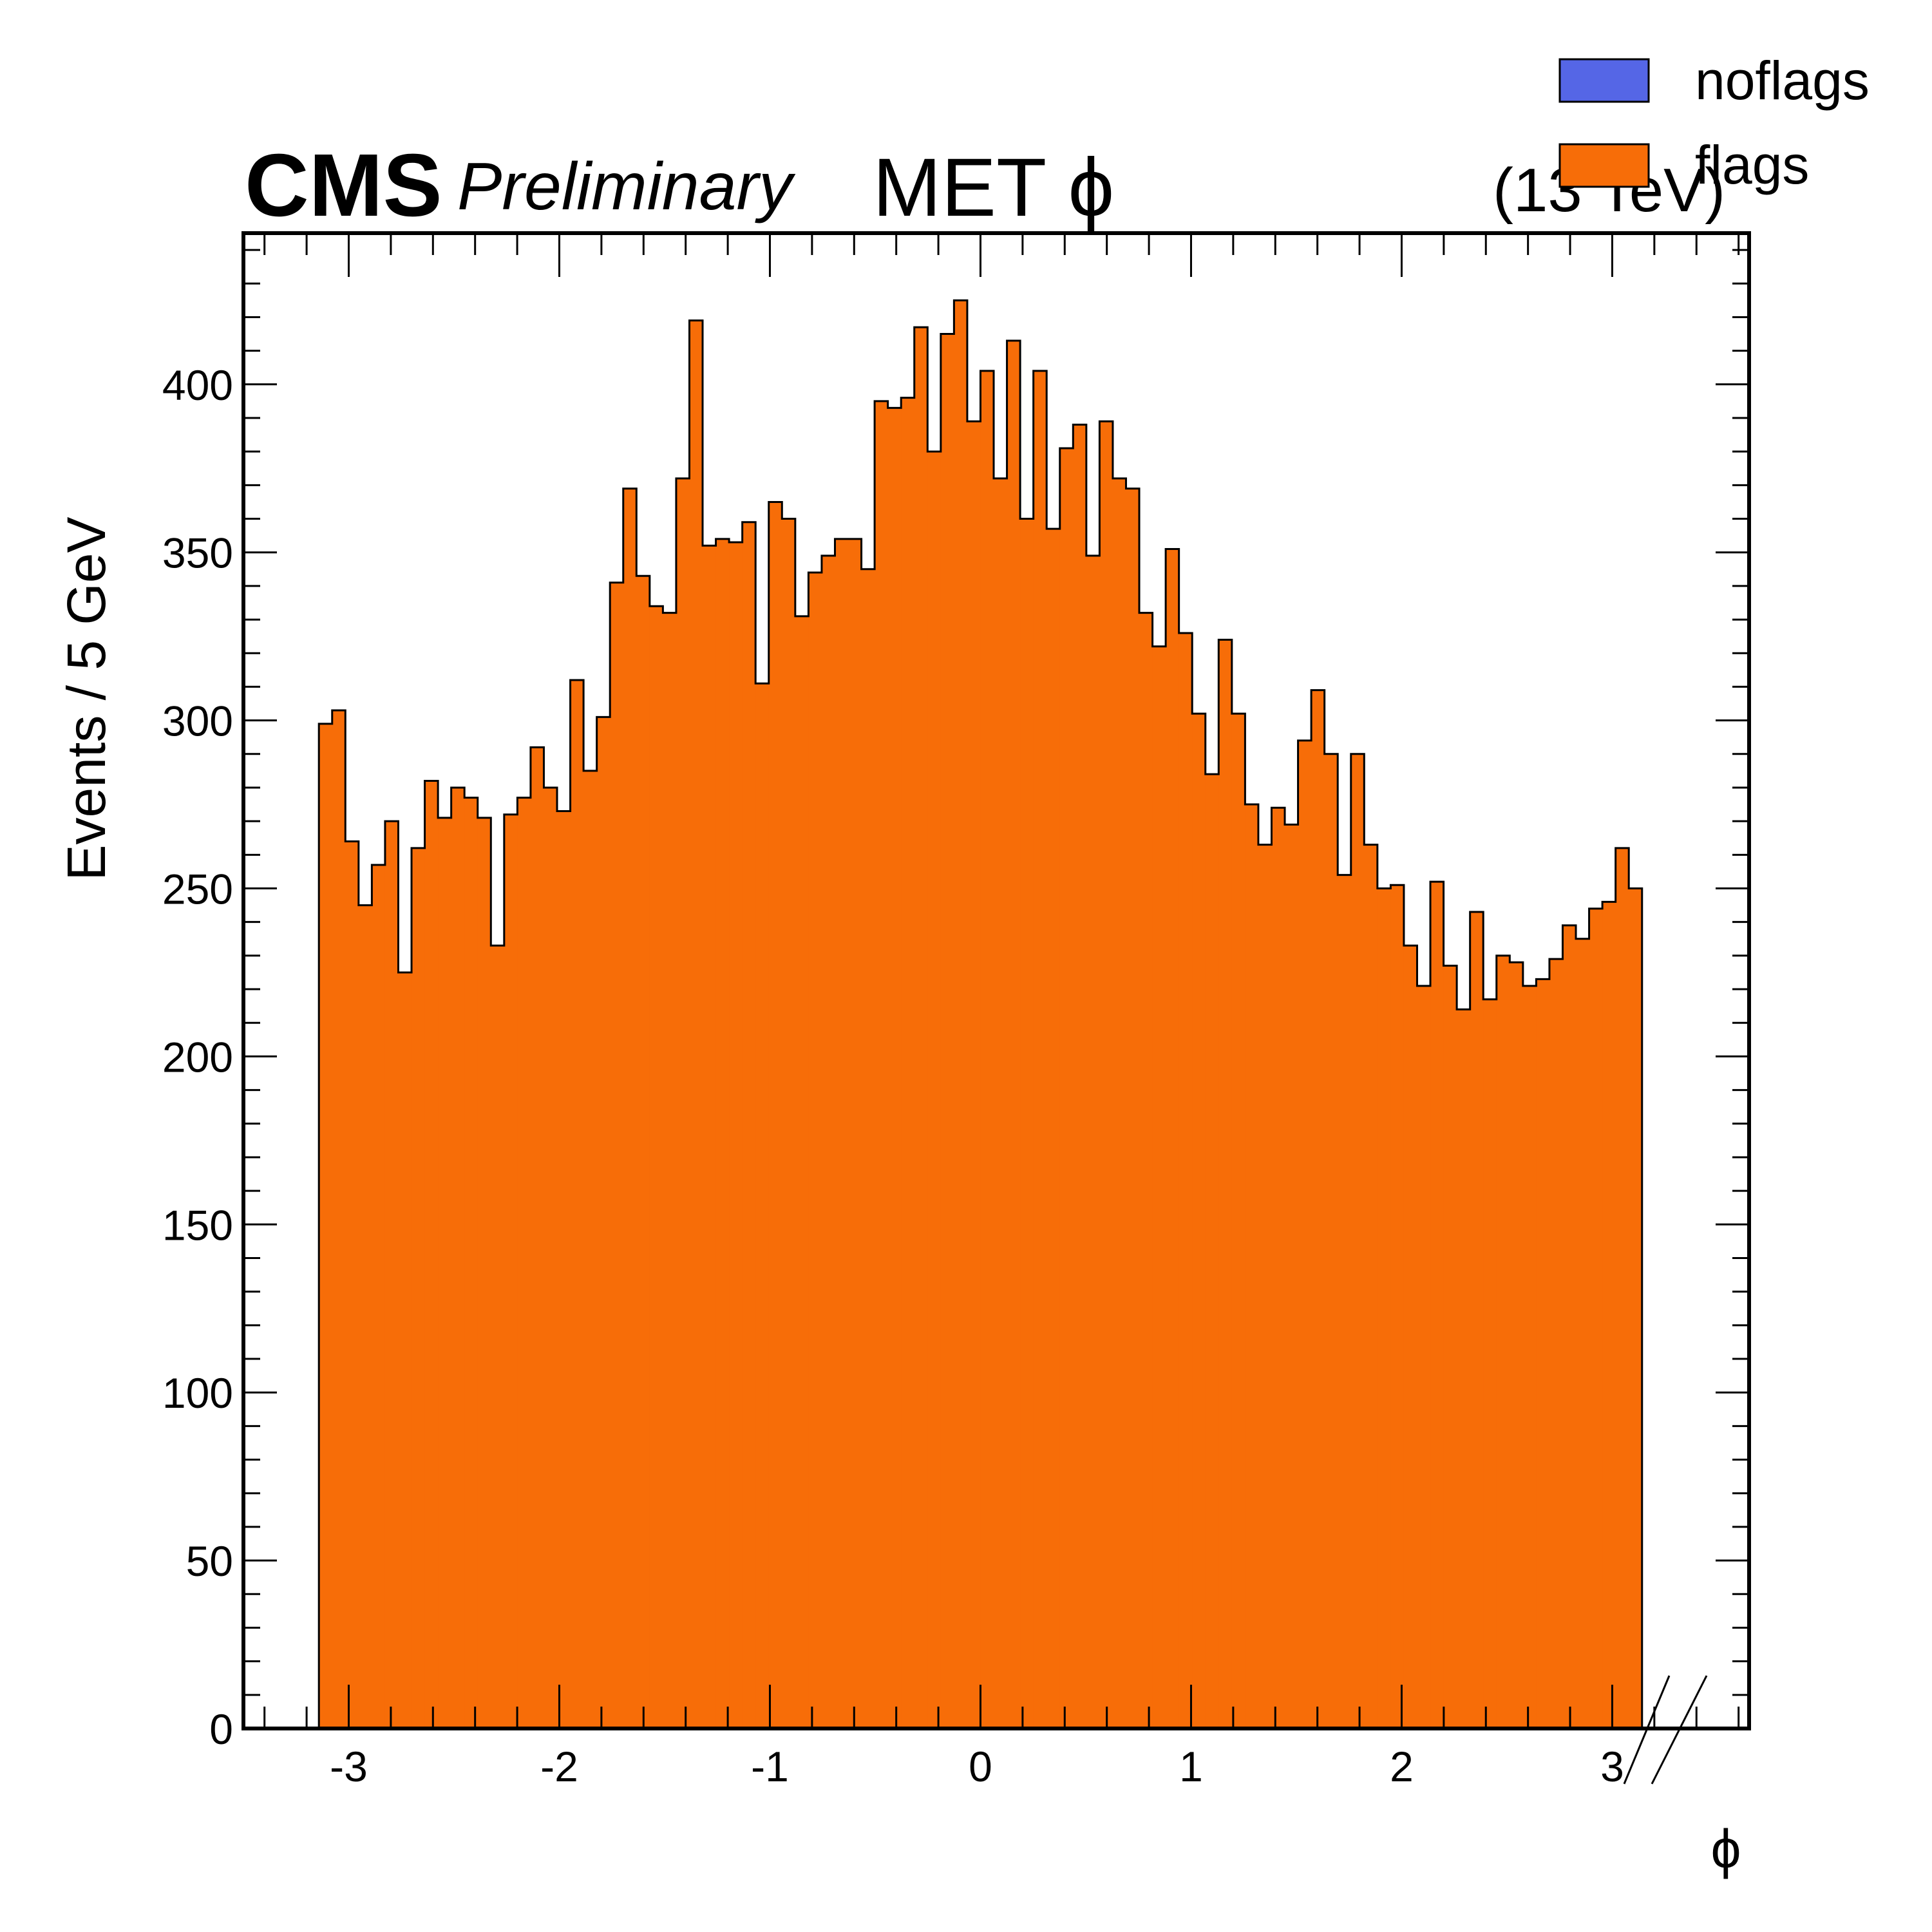 The height and width of the screenshot is (1932, 1932). I want to click on y-tick-label: 350, so click(198, 553).